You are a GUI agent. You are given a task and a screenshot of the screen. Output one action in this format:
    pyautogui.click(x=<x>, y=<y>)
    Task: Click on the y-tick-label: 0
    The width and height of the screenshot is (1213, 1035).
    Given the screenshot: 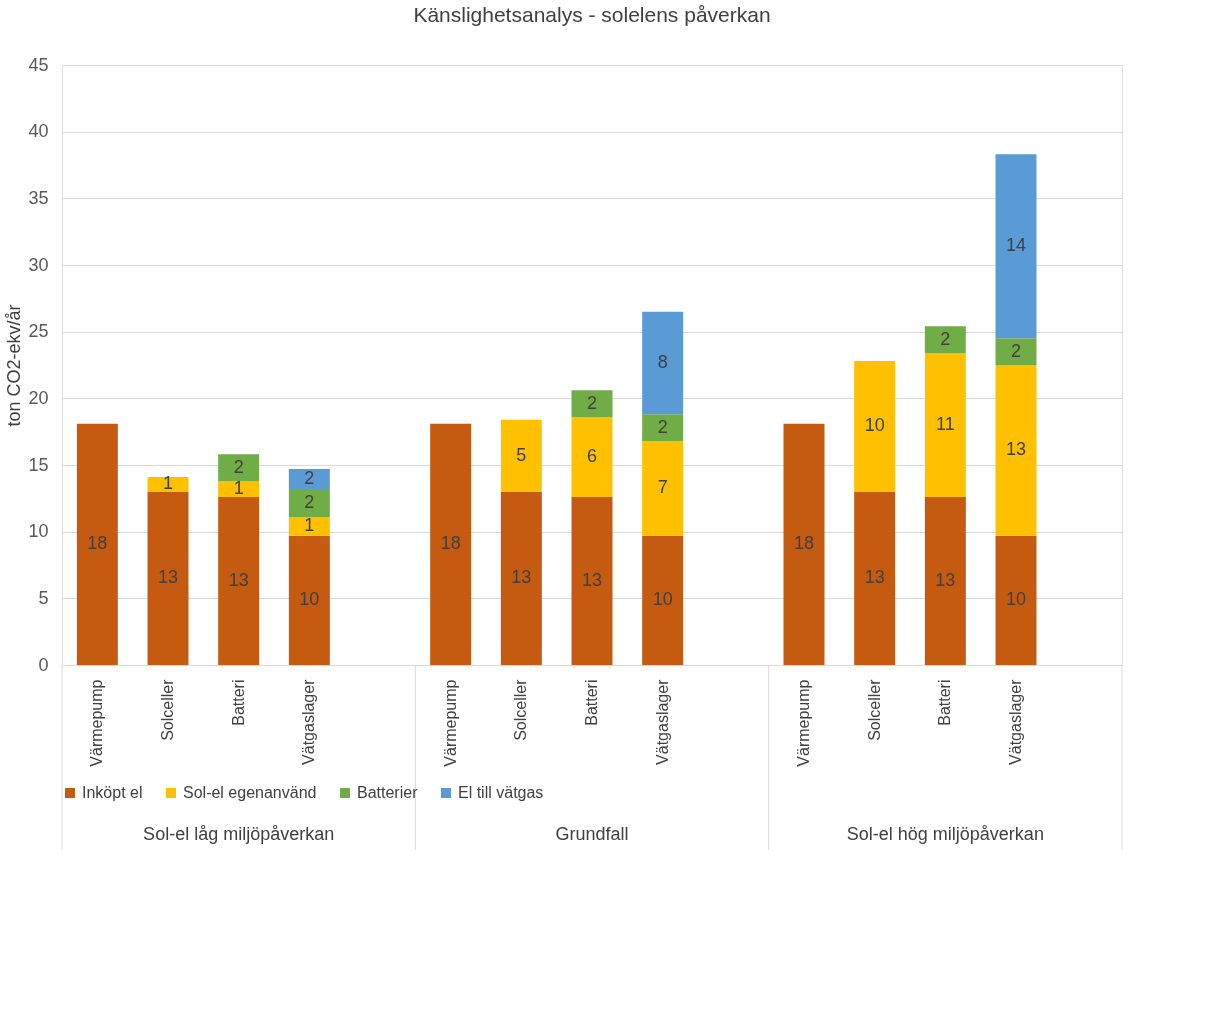 What is the action you would take?
    pyautogui.click(x=43, y=664)
    